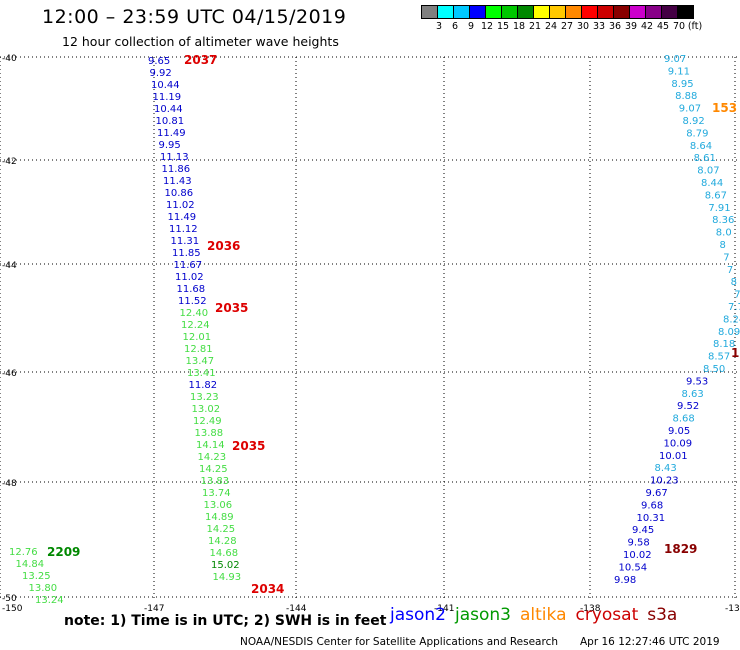 The width and height of the screenshot is (740, 650). Describe the element at coordinates (693, 394) in the screenshot. I see `swh-value: 8.63` at that location.